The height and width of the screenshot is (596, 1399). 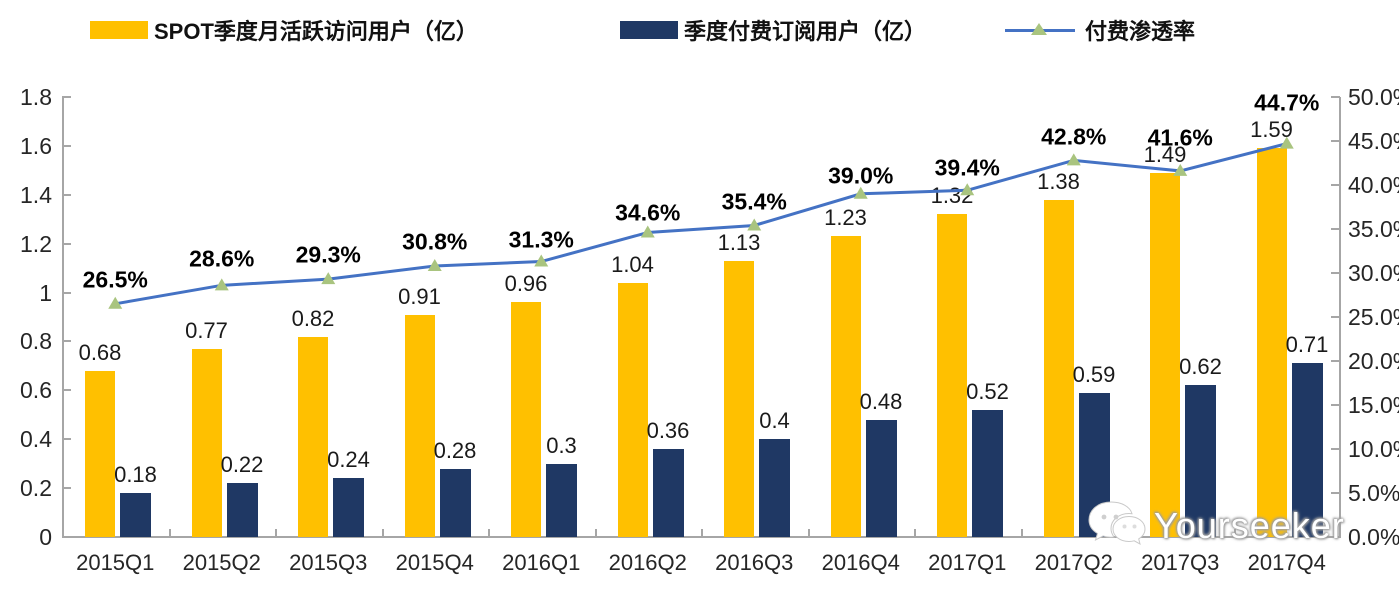 I want to click on watermark: Yourseeker, so click(x=1215, y=526).